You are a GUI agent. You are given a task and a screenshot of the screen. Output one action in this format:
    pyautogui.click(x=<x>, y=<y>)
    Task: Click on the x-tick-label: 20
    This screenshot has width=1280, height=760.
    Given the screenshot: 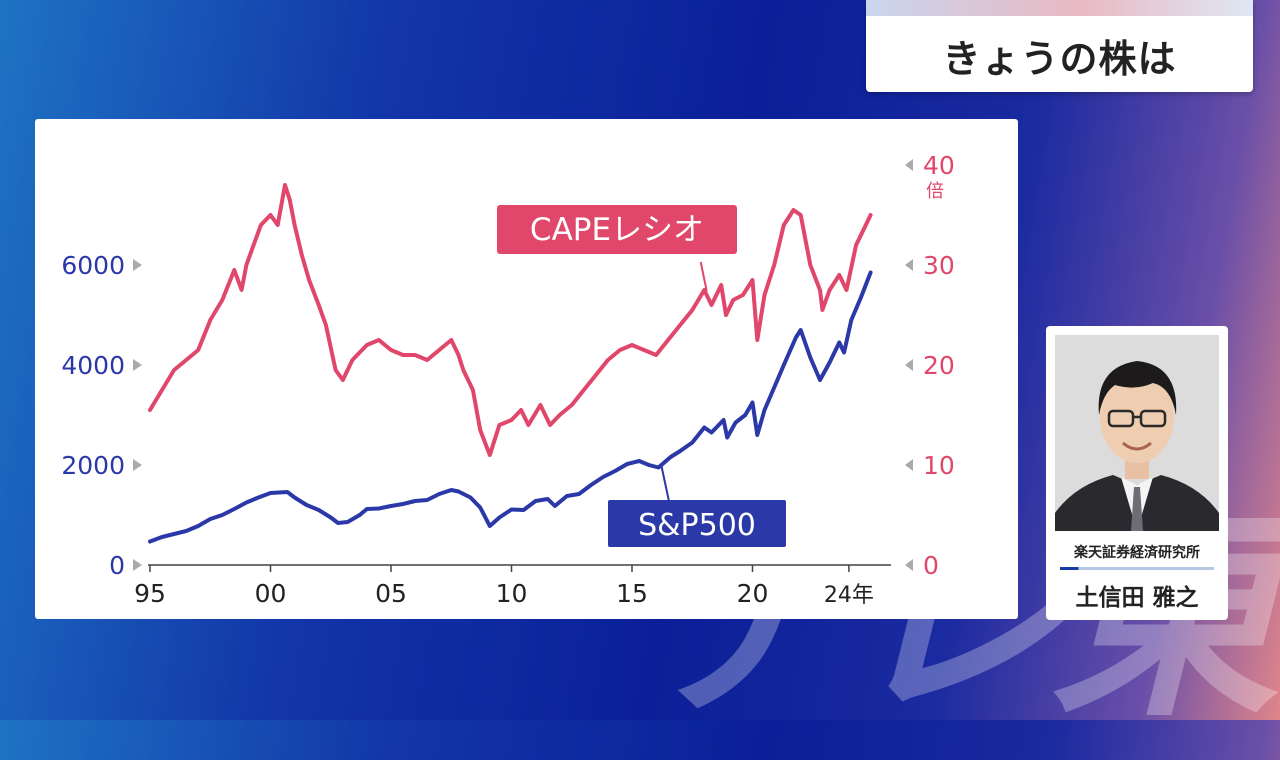 What is the action you would take?
    pyautogui.click(x=753, y=593)
    